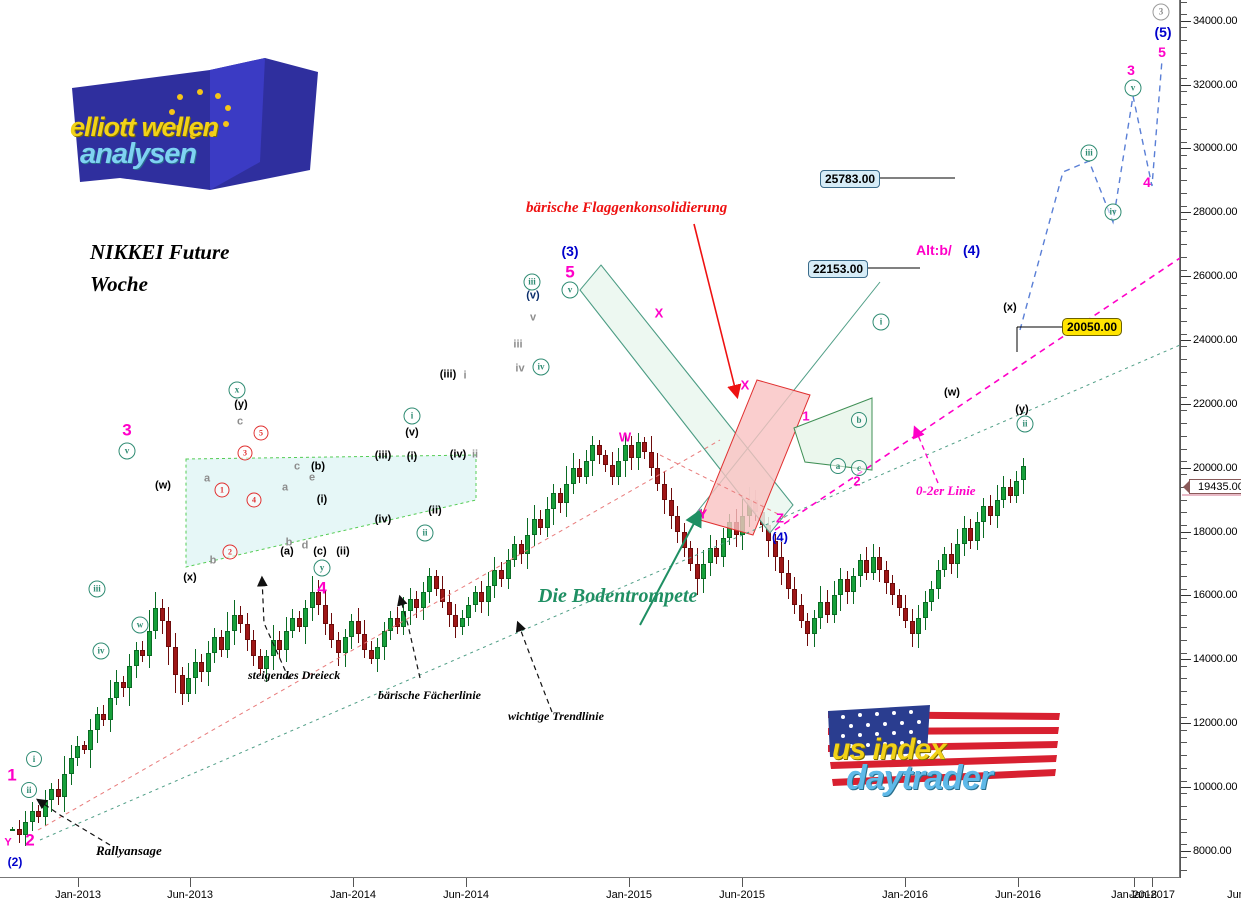 This screenshot has height=907, width=1241. I want to click on wave-label-iv: iv, so click(520, 368).